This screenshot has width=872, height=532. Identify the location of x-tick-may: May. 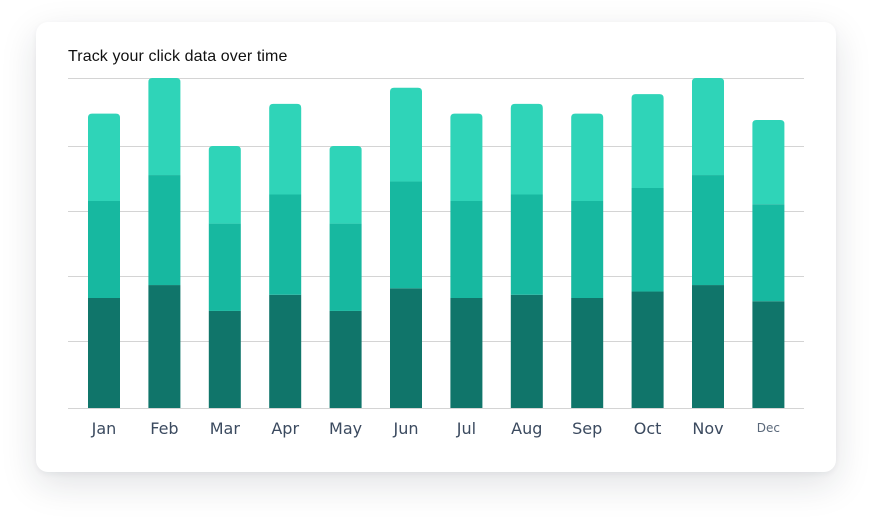
(345, 428).